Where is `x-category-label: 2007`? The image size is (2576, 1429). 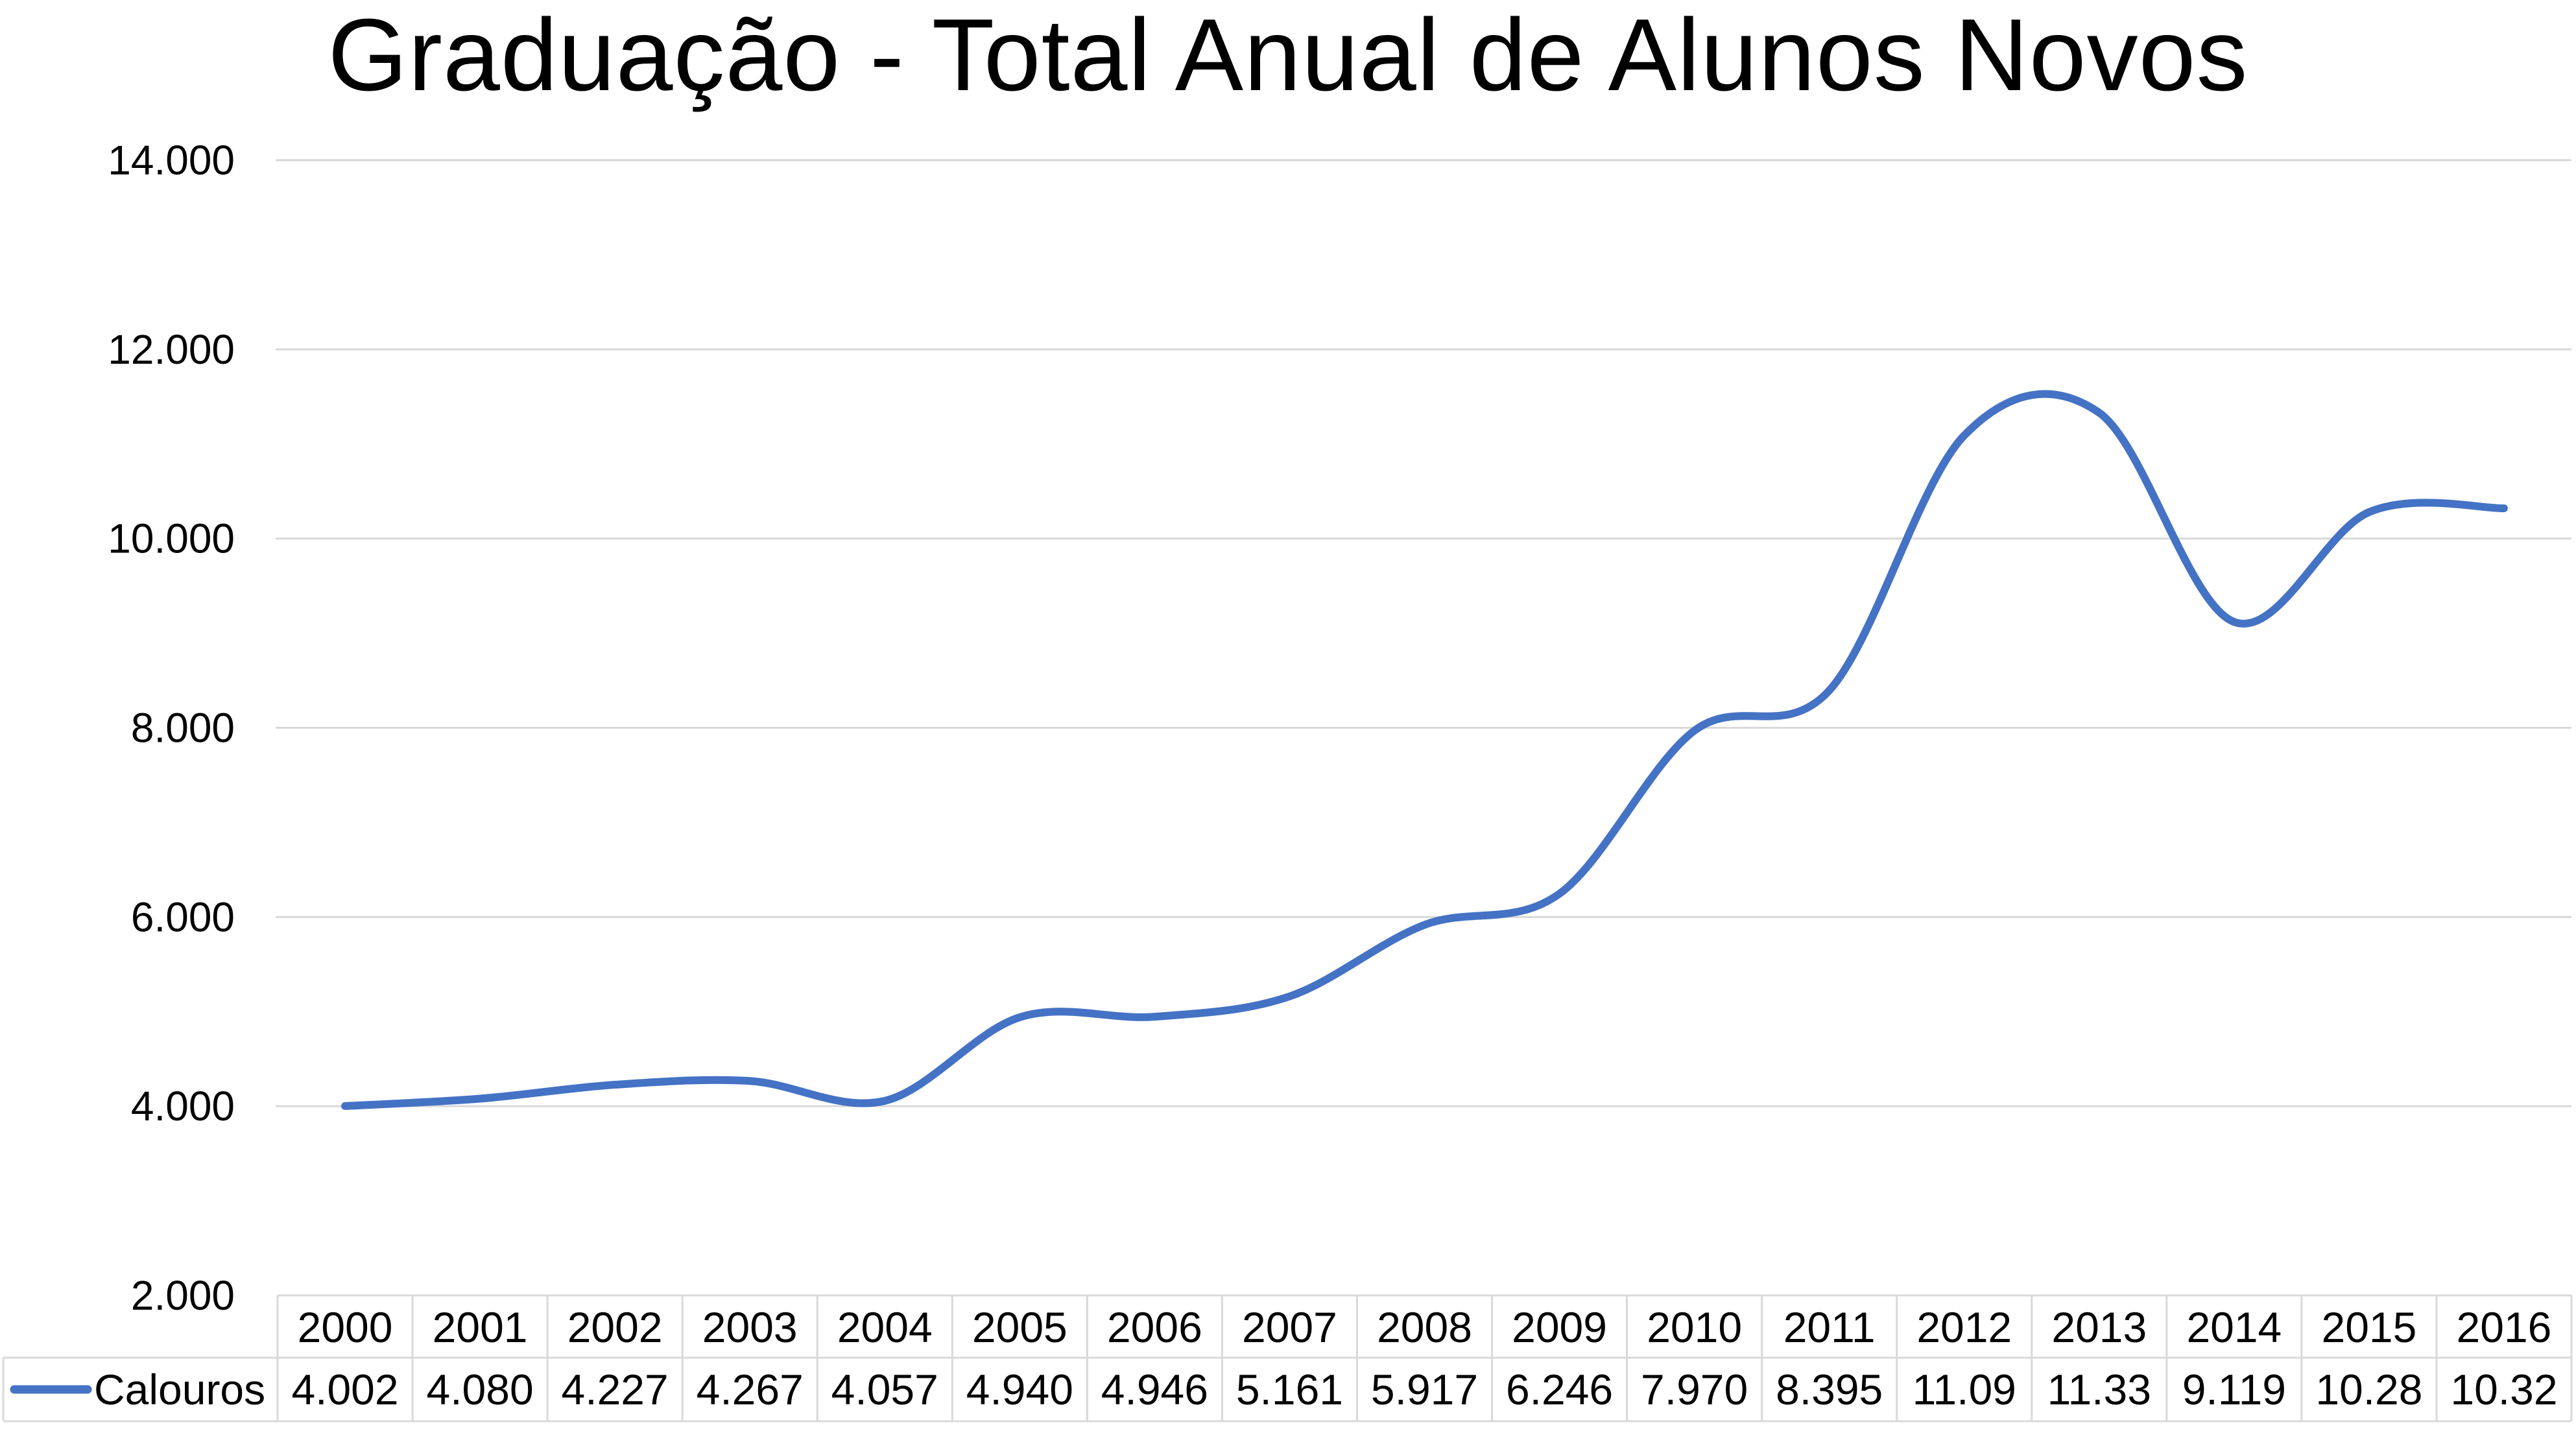
x-category-label: 2007 is located at coordinates (1289, 1327).